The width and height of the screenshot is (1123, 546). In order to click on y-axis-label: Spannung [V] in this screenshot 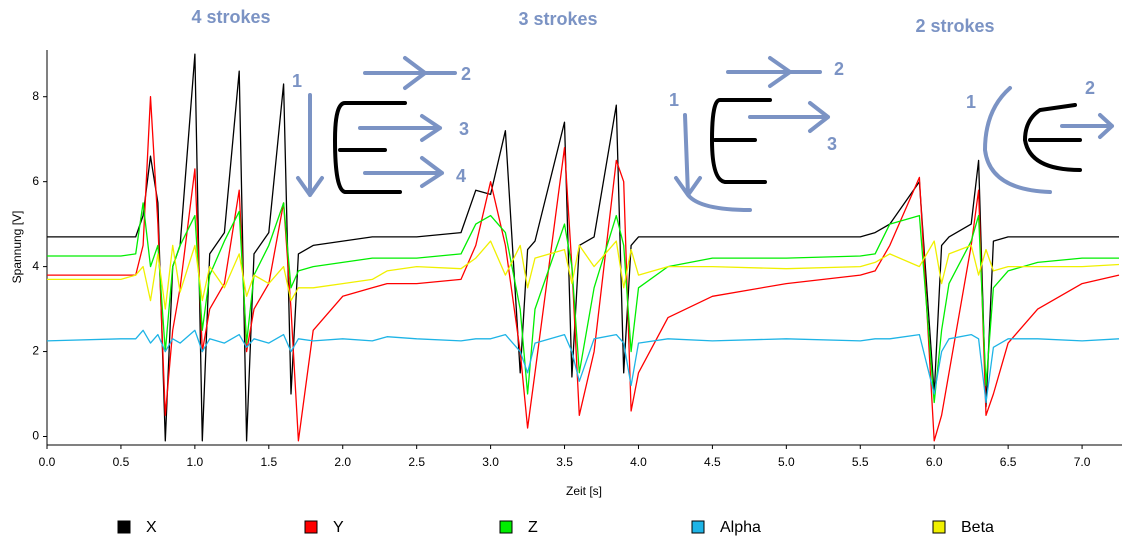, I will do `click(17, 247)`.